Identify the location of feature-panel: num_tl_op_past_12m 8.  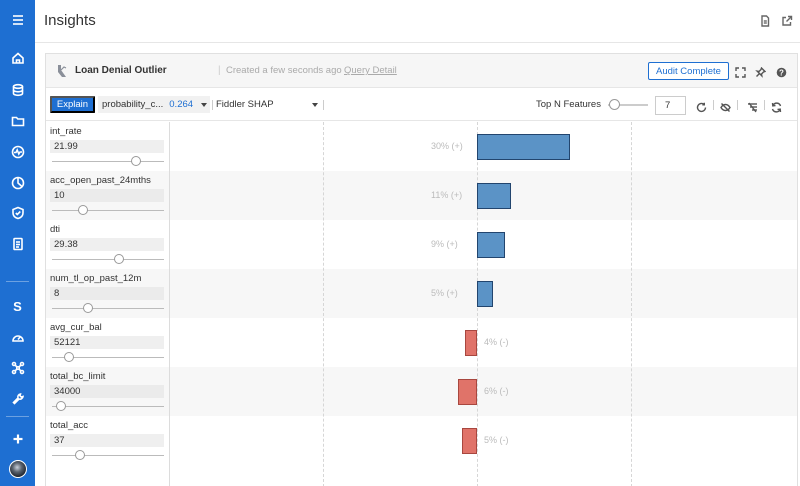
(108, 293).